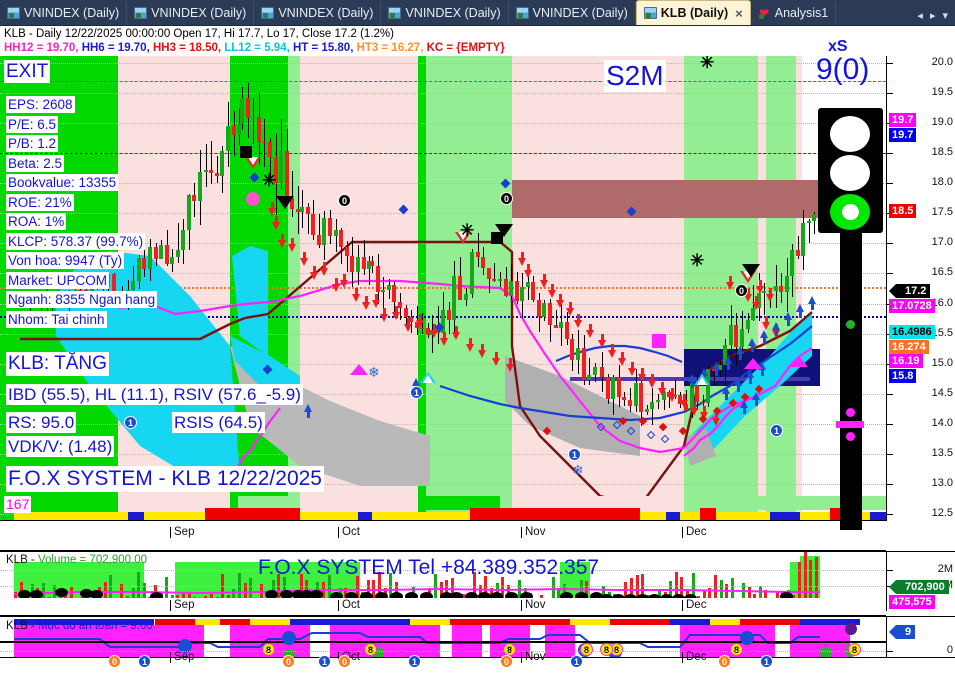 The height and width of the screenshot is (673, 955). Describe the element at coordinates (850, 412) in the screenshot. I see `pole-magenta-dot-upper` at that location.